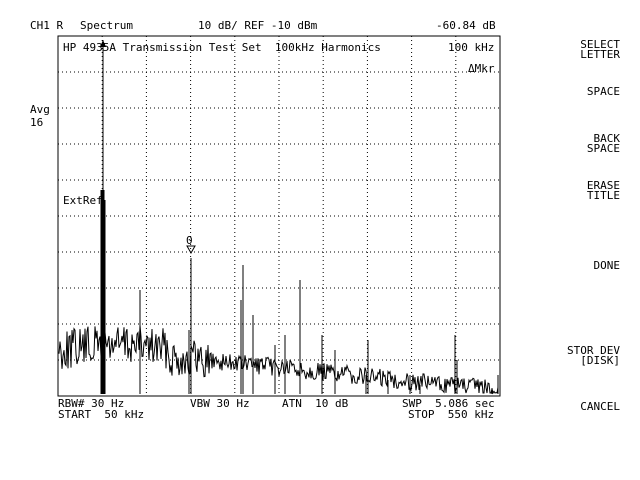 The height and width of the screenshot is (480, 640). What do you see at coordinates (103, 43) in the screenshot?
I see `reference-marker-arrow-icon` at bounding box center [103, 43].